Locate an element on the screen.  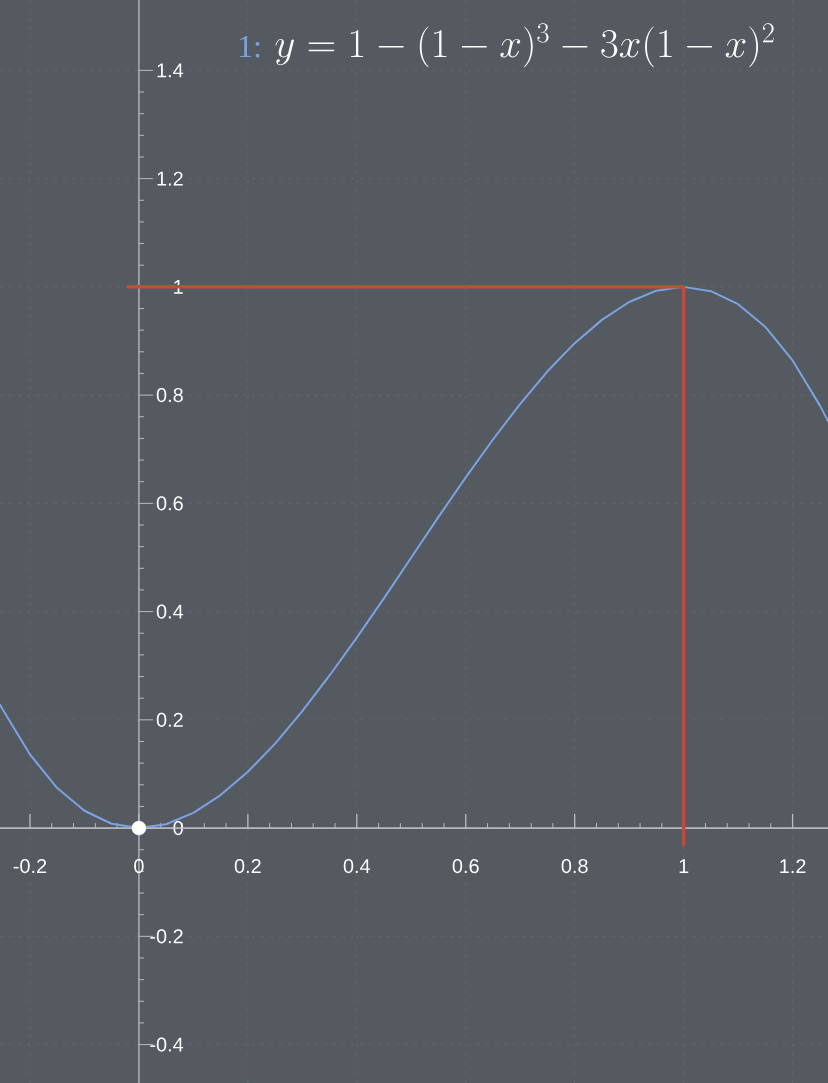
x-tick-label: 0.2 is located at coordinates (247, 866).